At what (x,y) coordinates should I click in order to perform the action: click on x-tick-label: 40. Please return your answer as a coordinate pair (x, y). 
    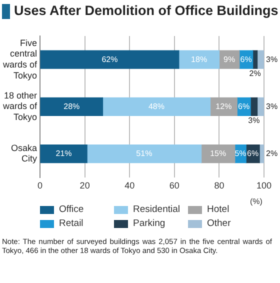
    Looking at the image, I should click on (129, 185).